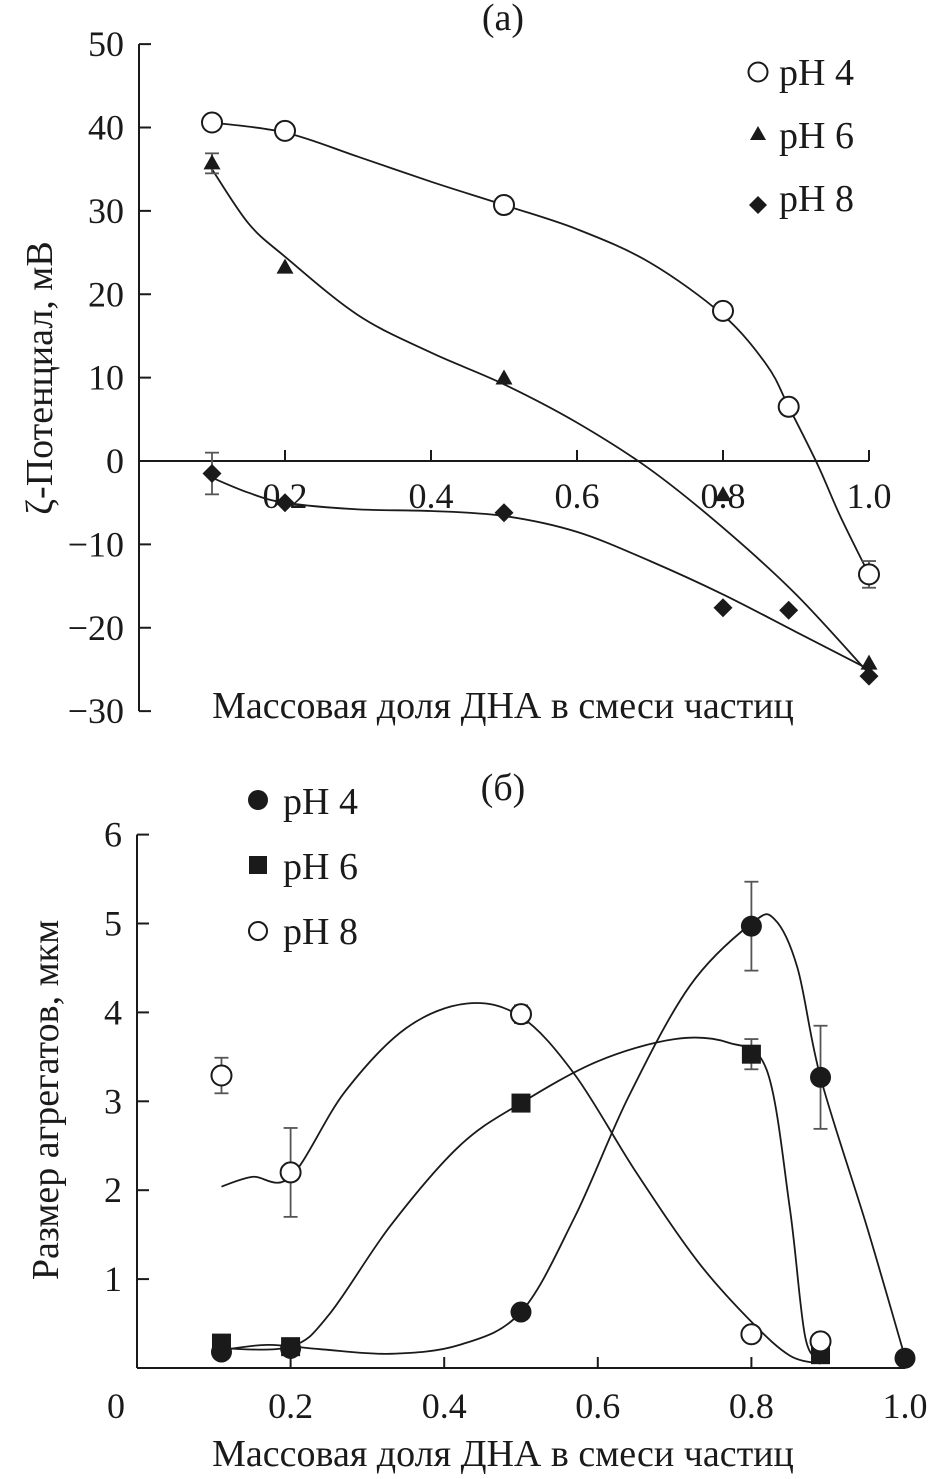  I want to click on panel-a-x-axis-label: Массовая доля ДНА в смеси частиц, so click(503, 706).